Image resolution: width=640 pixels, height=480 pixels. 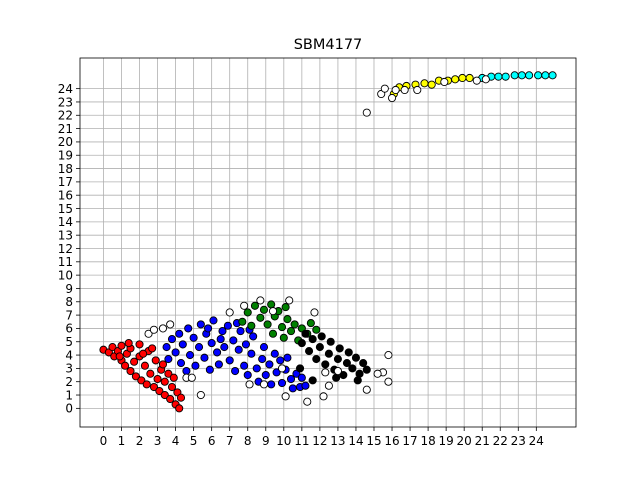 What do you see at coordinates (69, 369) in the screenshot?
I see `y-tick-label: 3` at bounding box center [69, 369].